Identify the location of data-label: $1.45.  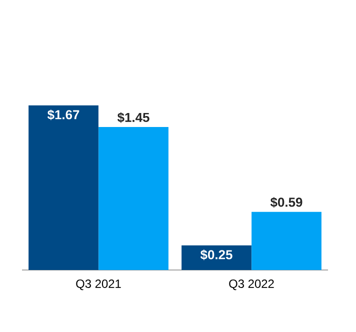
(133, 117).